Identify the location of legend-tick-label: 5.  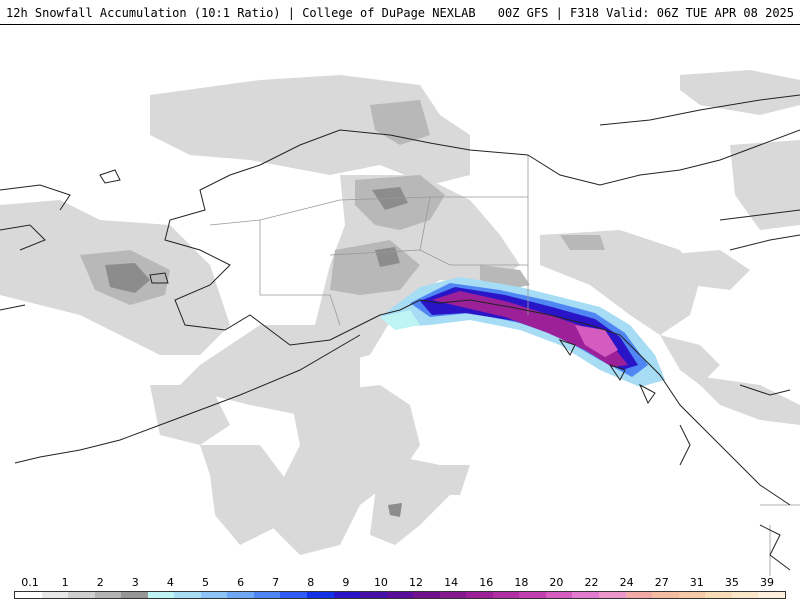
(205, 582).